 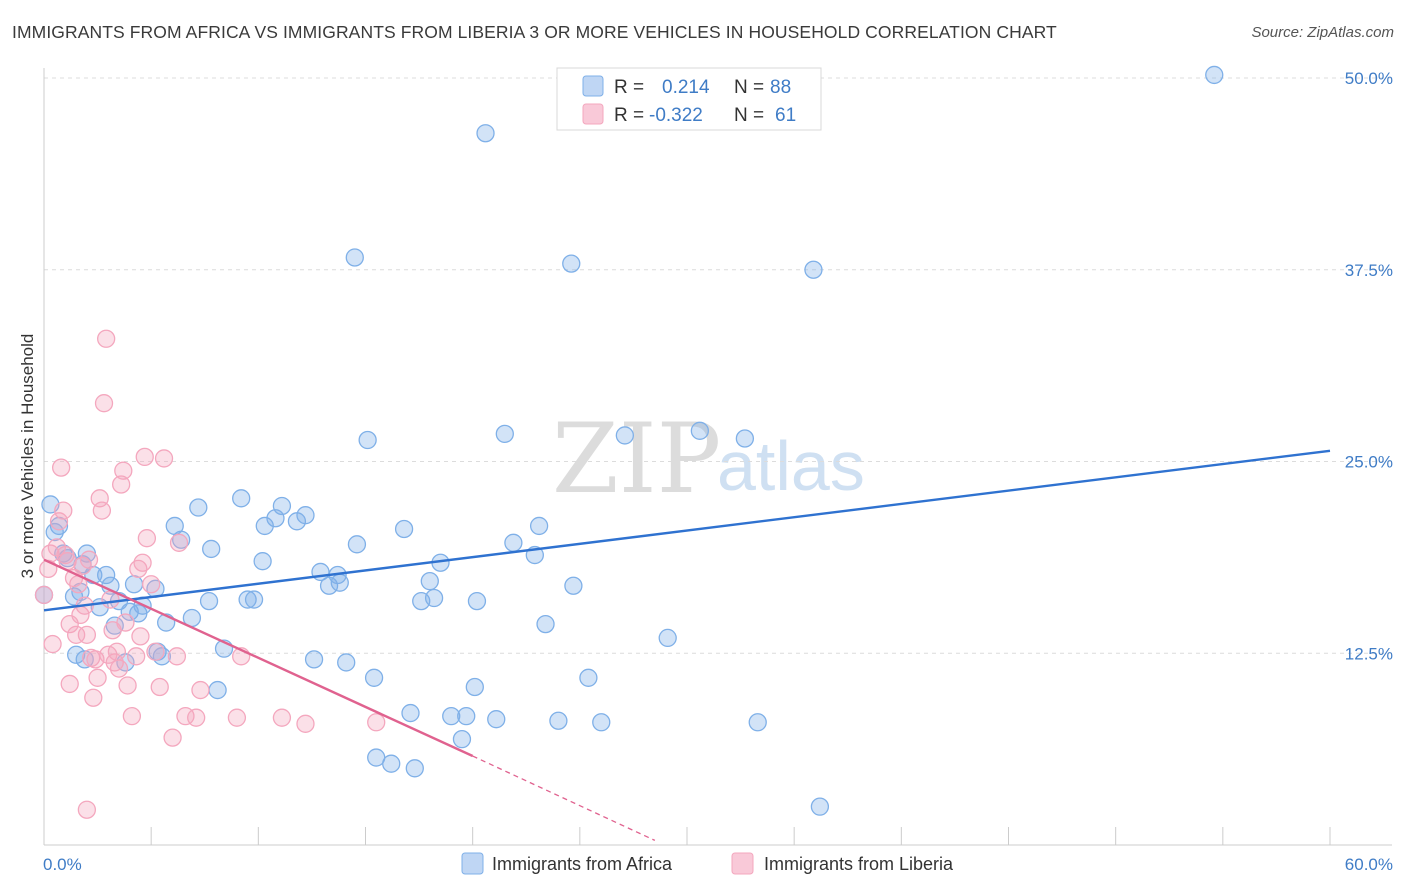 I want to click on legend-swatch-africa, so click(x=593, y=86).